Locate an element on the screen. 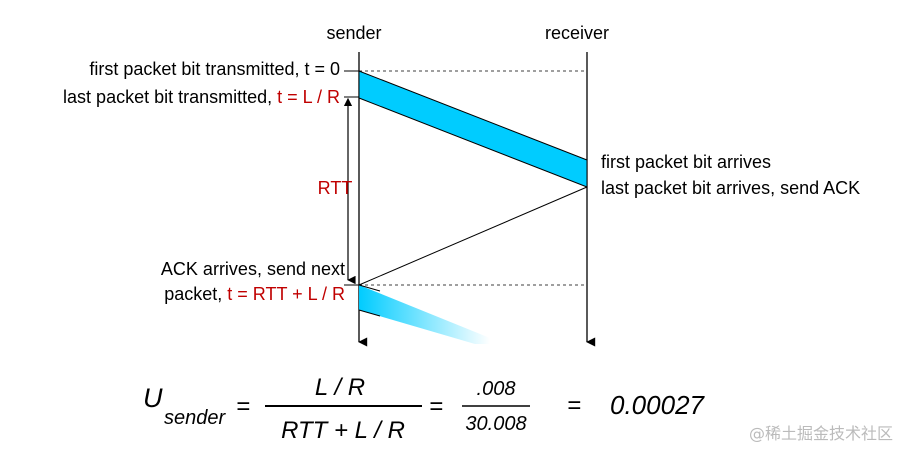 Image resolution: width=908 pixels, height=456 pixels. formula-result: 0.00027 is located at coordinates (658, 405).